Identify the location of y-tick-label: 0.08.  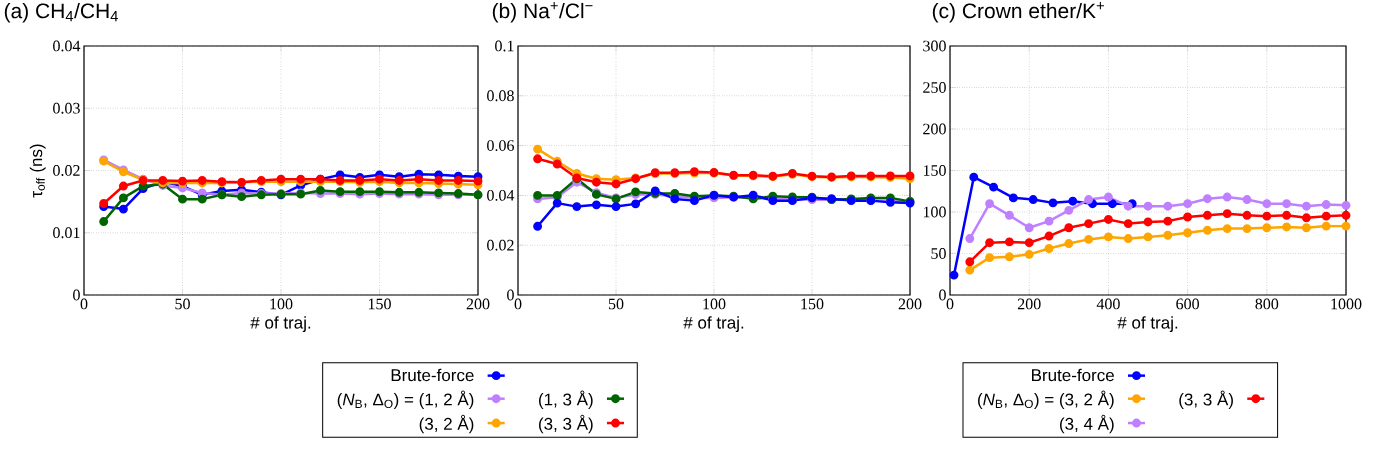
(500, 96).